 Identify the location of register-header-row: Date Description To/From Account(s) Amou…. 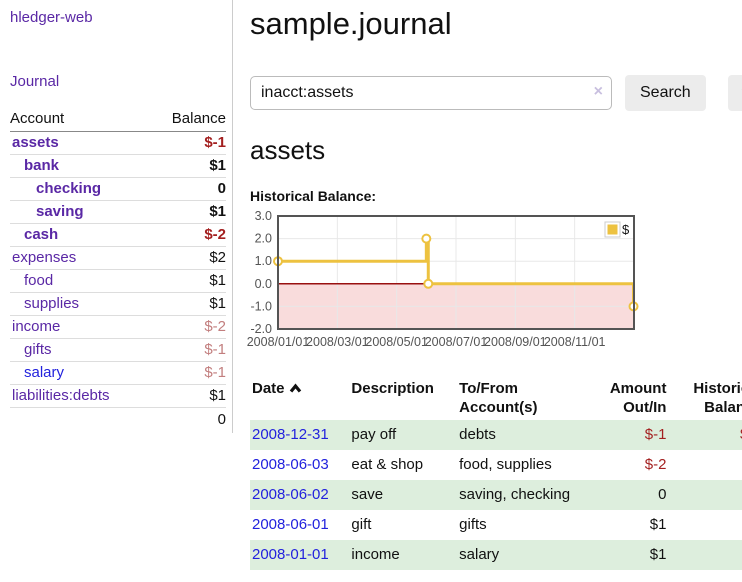
(496, 398).